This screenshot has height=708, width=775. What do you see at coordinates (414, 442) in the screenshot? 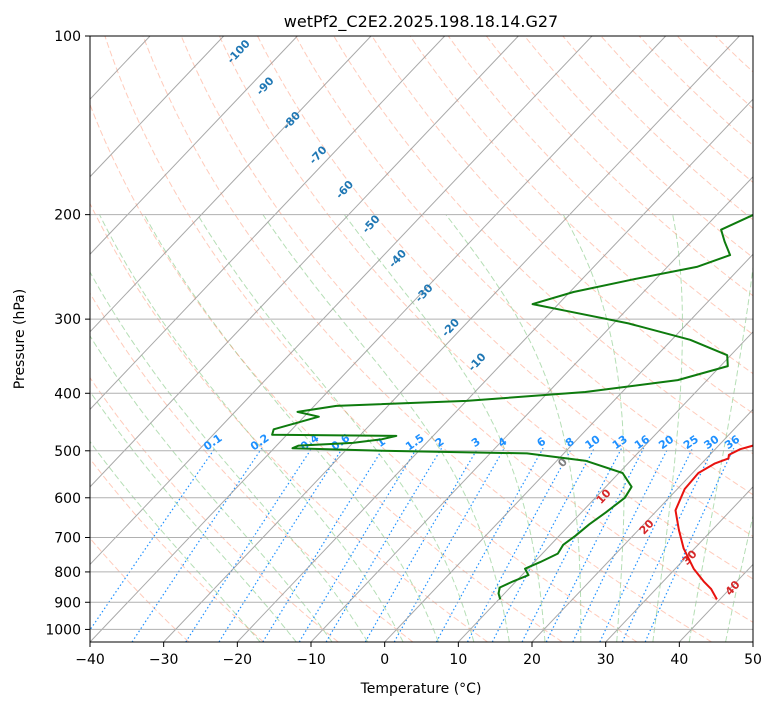
I see `mixing-ratio-label: 1.5` at bounding box center [414, 442].